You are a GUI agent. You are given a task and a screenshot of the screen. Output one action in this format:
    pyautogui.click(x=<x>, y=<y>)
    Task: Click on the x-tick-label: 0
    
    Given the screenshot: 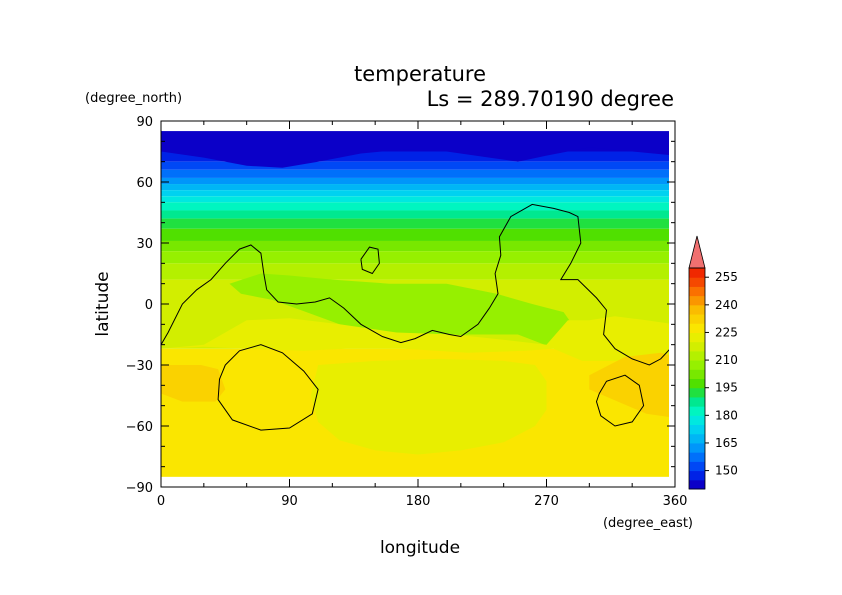 What is the action you would take?
    pyautogui.click(x=161, y=501)
    